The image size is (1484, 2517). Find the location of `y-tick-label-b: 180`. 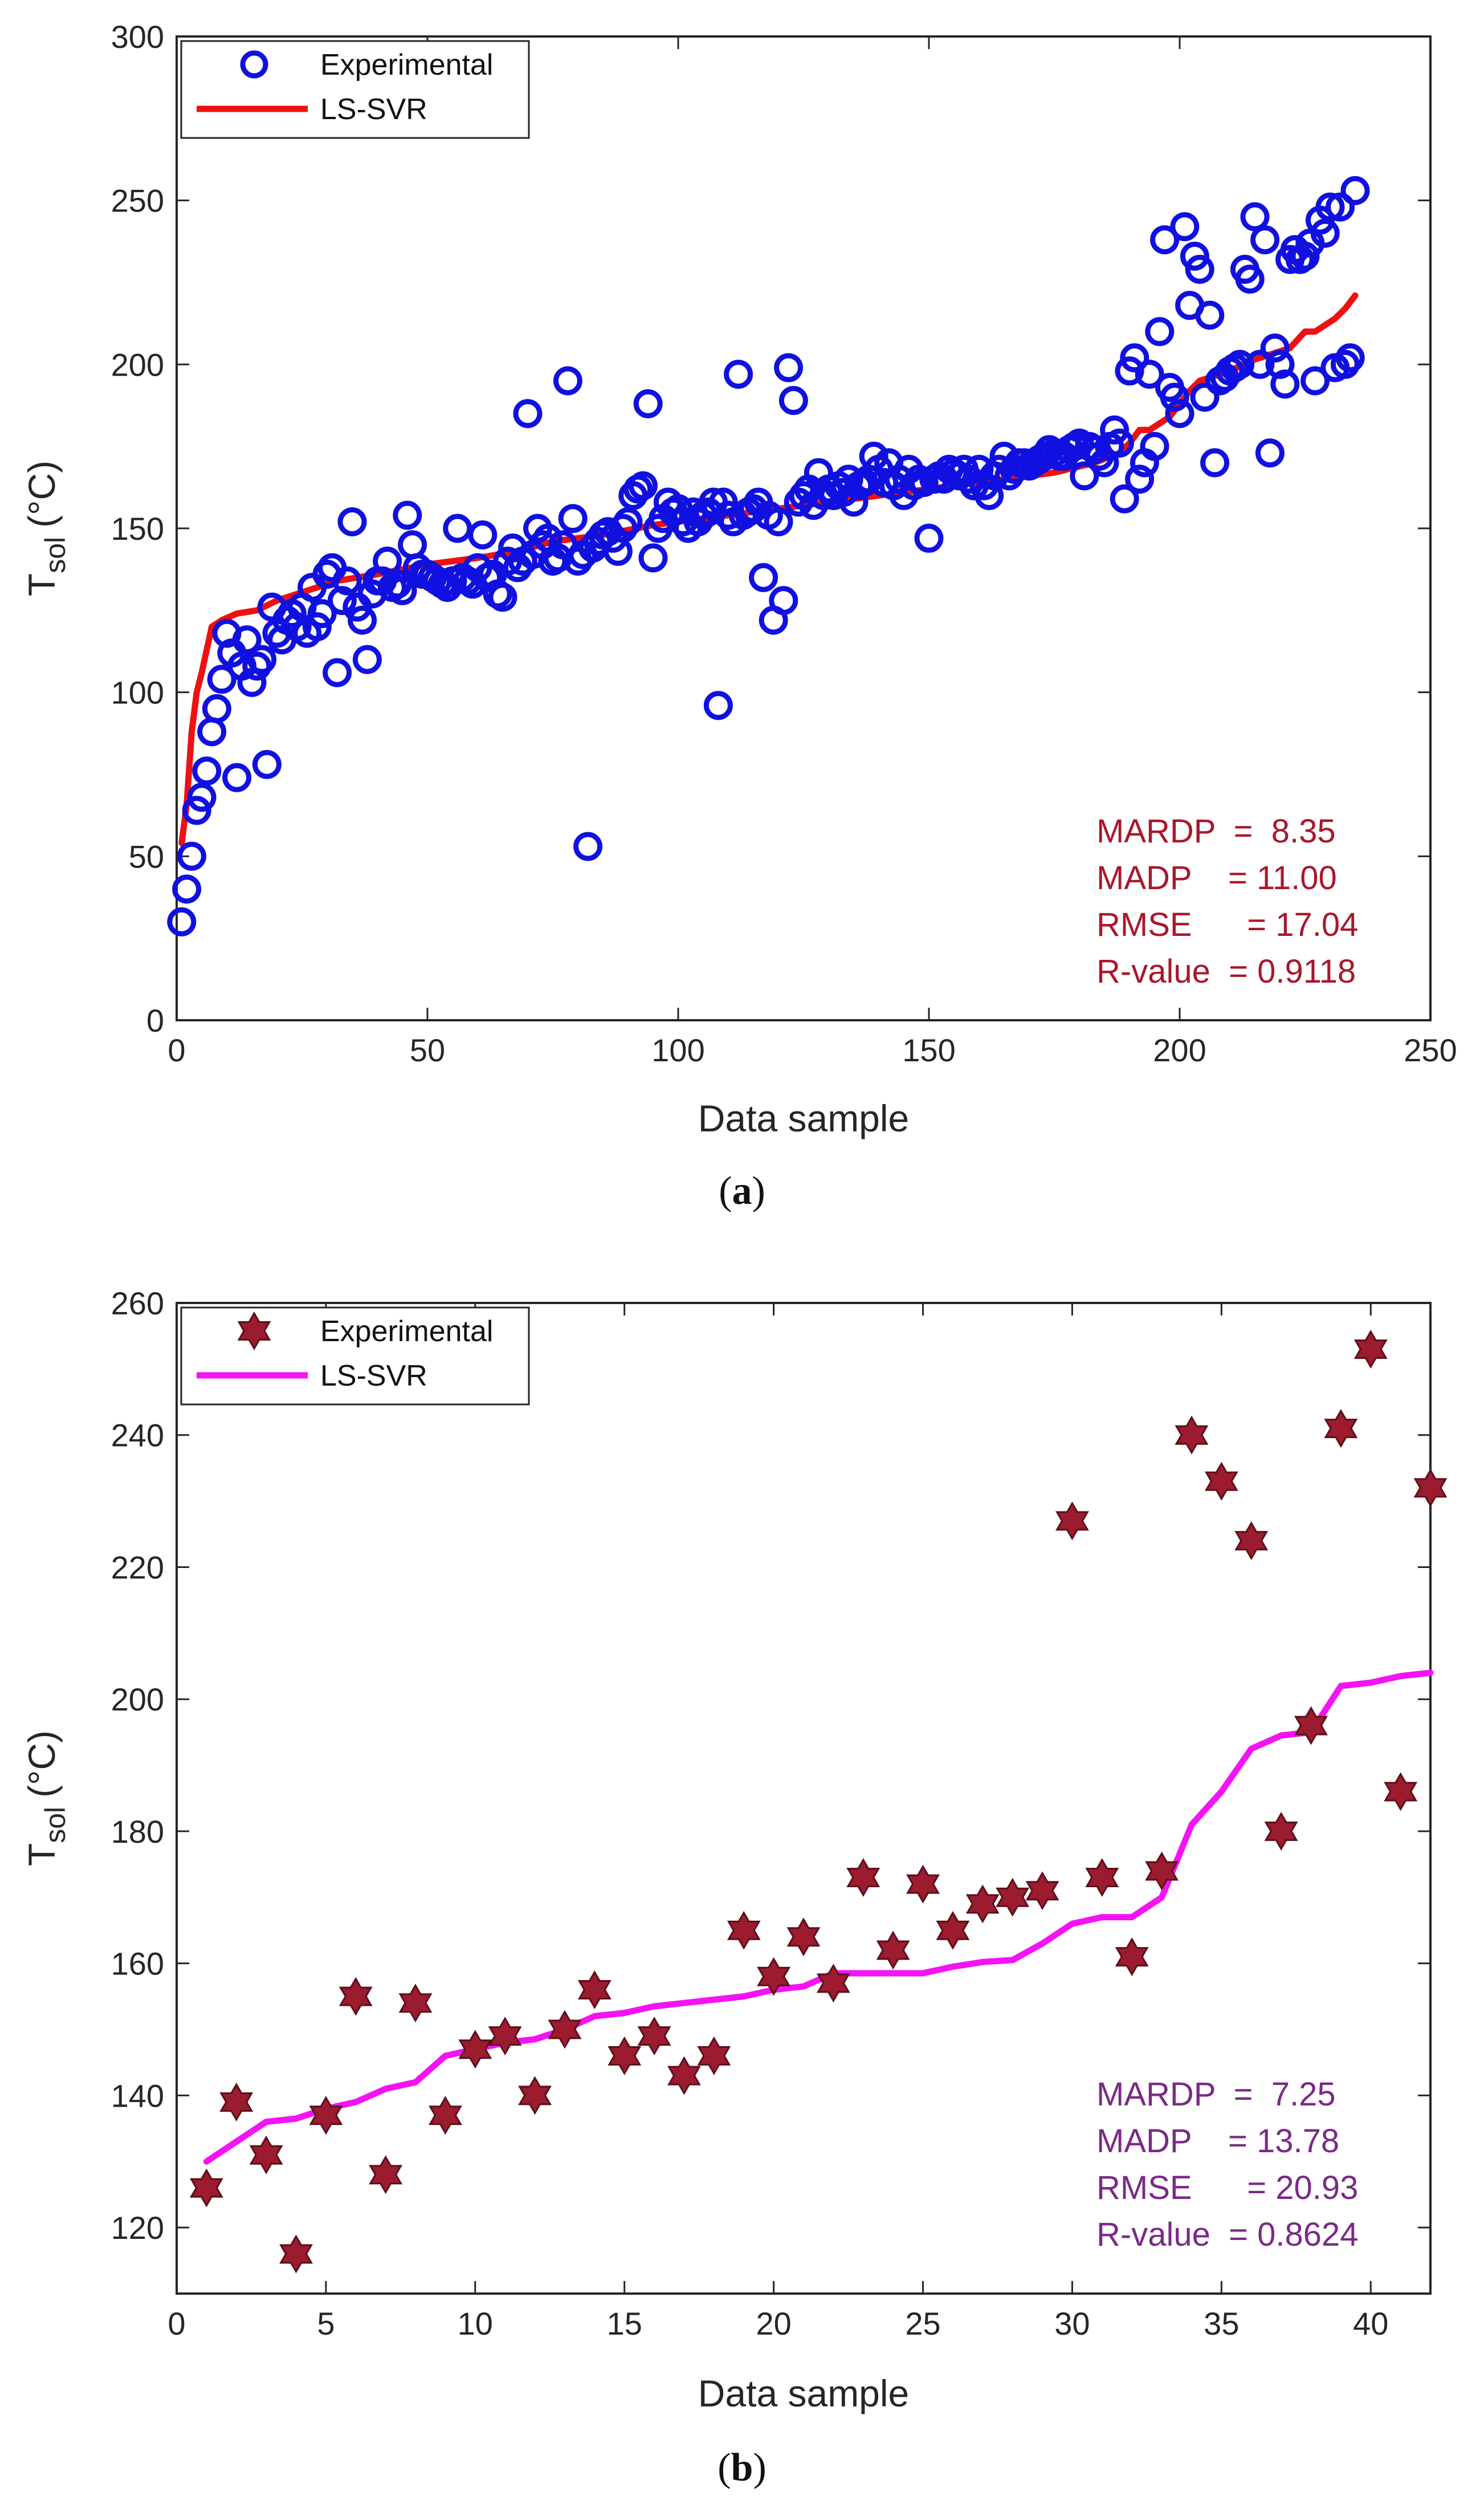

y-tick-label-b: 180 is located at coordinates (138, 1832).